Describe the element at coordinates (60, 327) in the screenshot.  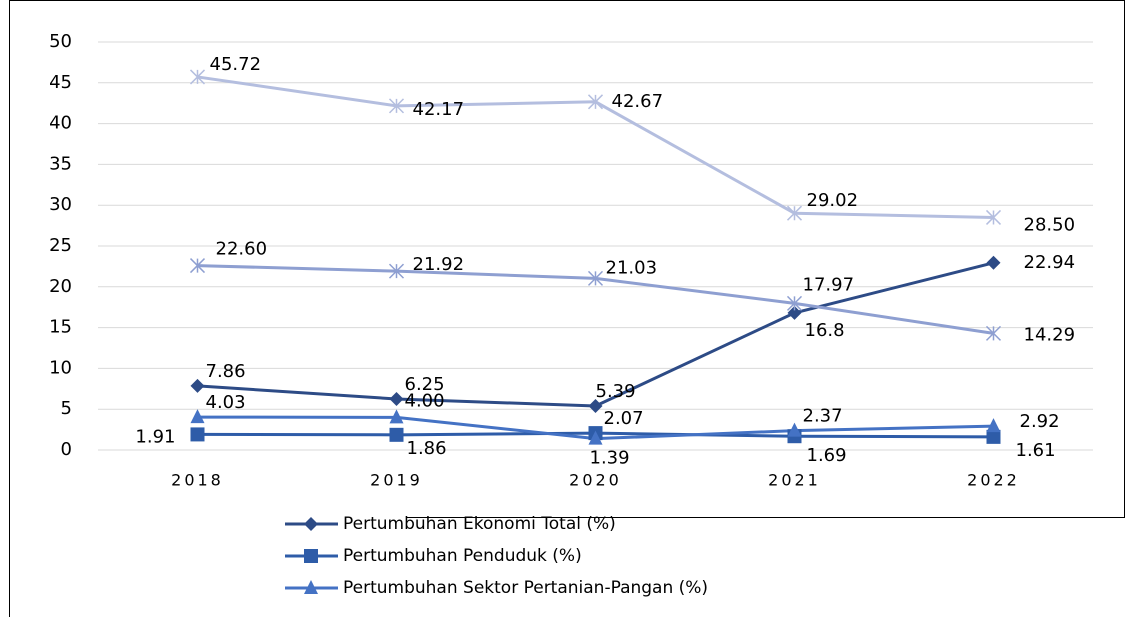
I see `y-tick-label: 15` at that location.